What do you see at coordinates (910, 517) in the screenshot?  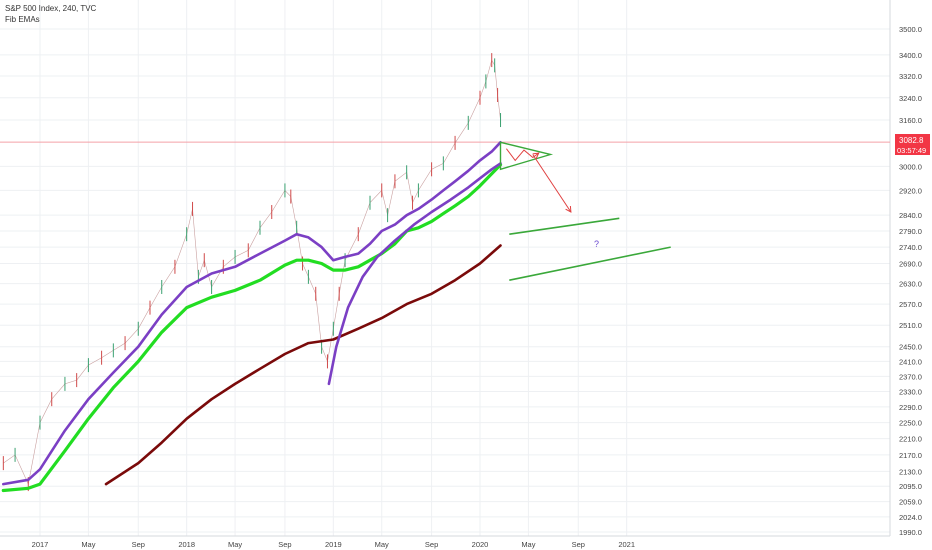 I see `y-tick-label: 2024.0` at bounding box center [910, 517].